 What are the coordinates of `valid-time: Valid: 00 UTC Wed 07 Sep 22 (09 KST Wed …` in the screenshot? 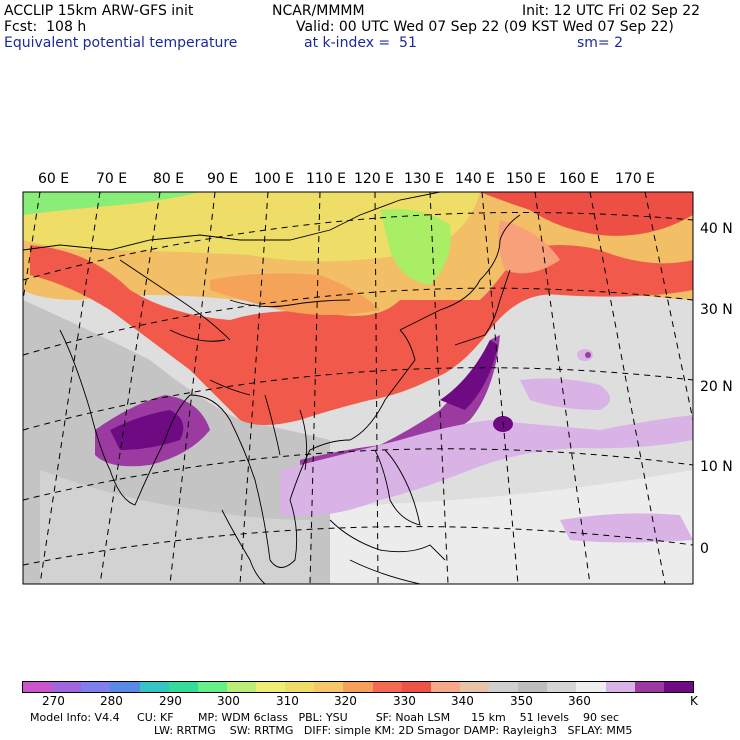 It's located at (485, 27).